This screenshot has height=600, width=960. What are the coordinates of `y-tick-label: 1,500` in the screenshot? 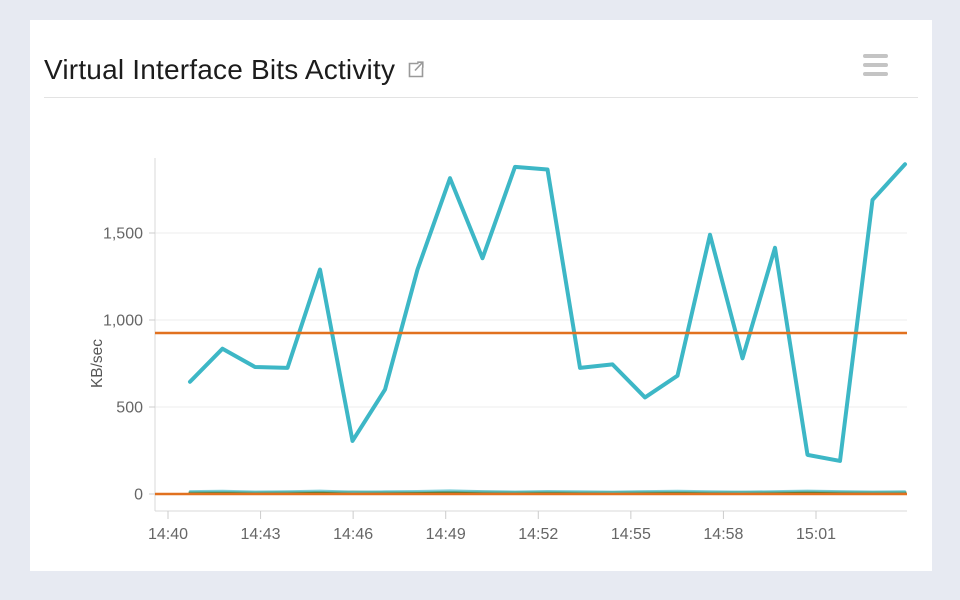 It's located at (123, 234).